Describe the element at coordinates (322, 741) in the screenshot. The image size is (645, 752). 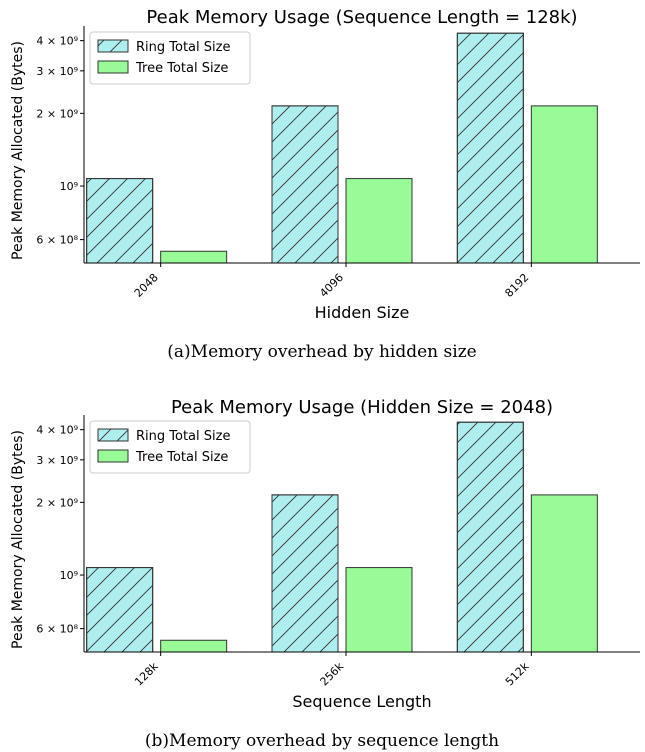
I see `figure-caption: (b)Memory overhead by sequence length` at that location.